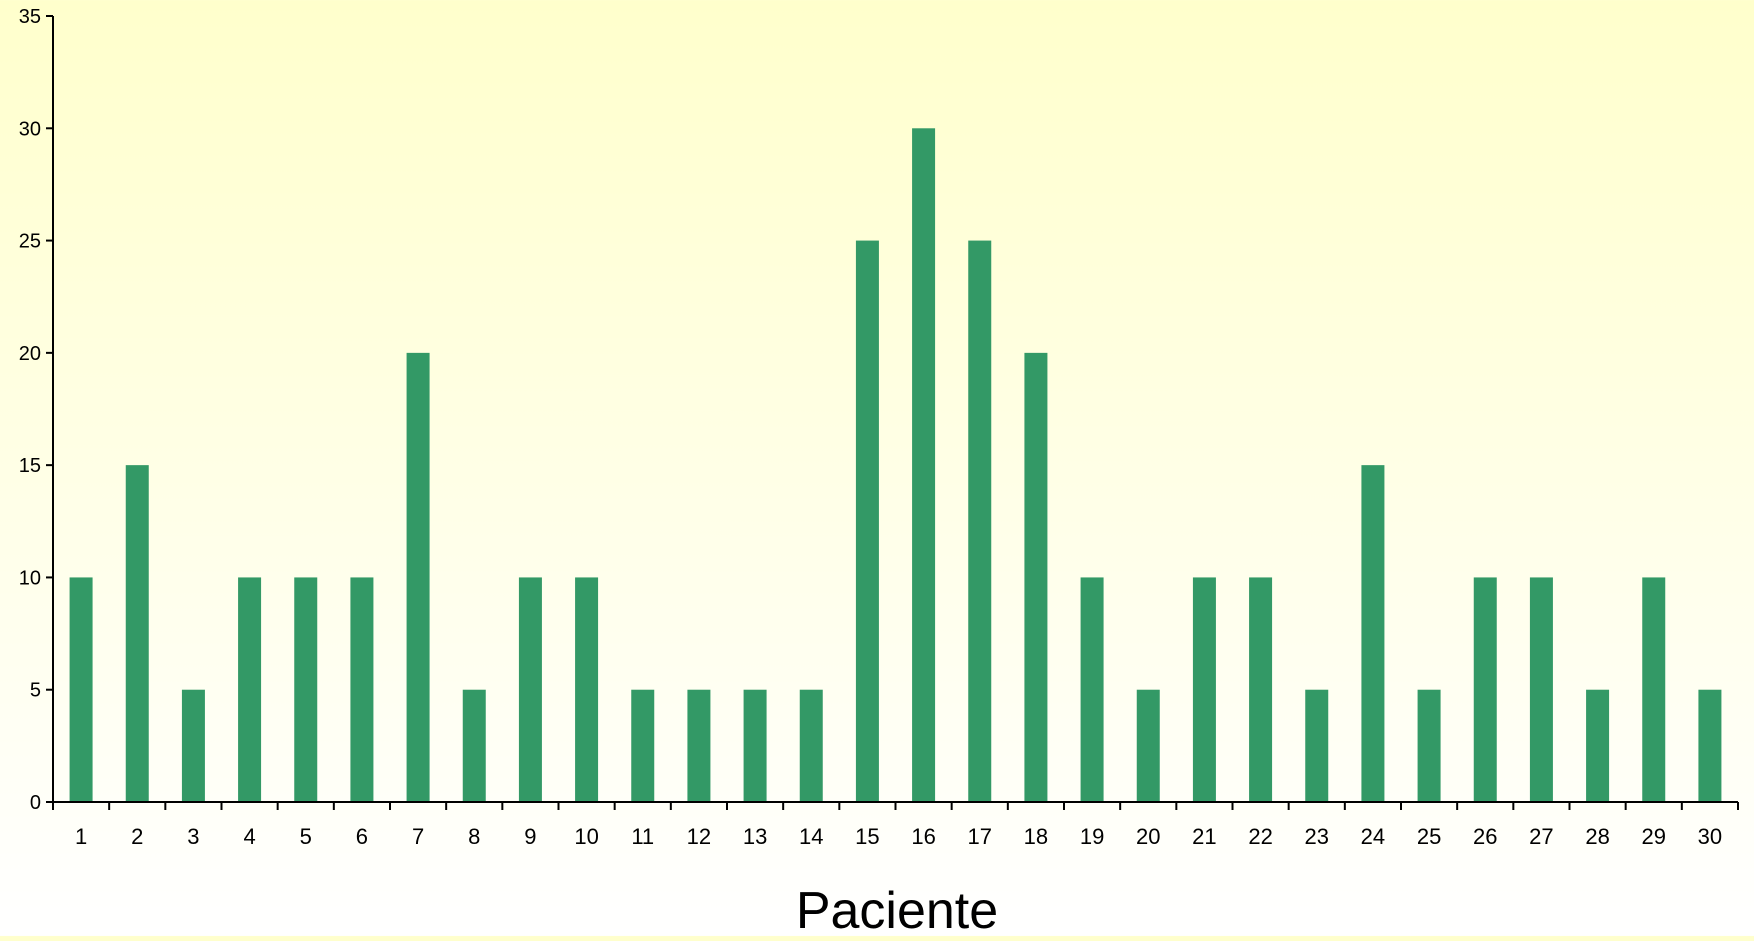  What do you see at coordinates (306, 836) in the screenshot?
I see `x-tick-label: 5` at bounding box center [306, 836].